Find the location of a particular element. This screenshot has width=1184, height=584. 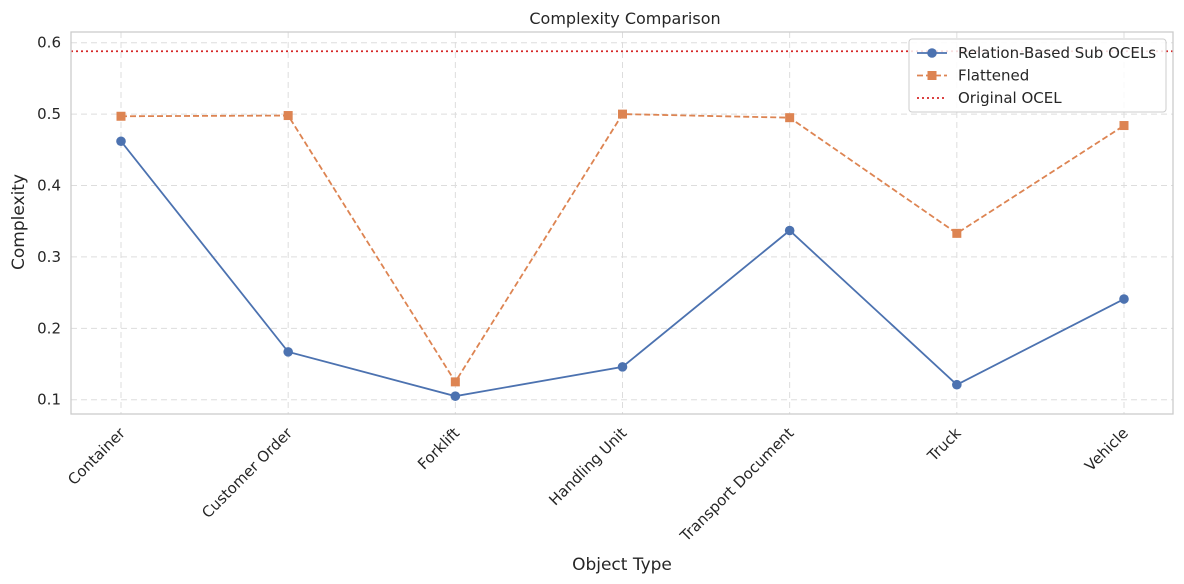

legend-marker-square is located at coordinates (932, 75).